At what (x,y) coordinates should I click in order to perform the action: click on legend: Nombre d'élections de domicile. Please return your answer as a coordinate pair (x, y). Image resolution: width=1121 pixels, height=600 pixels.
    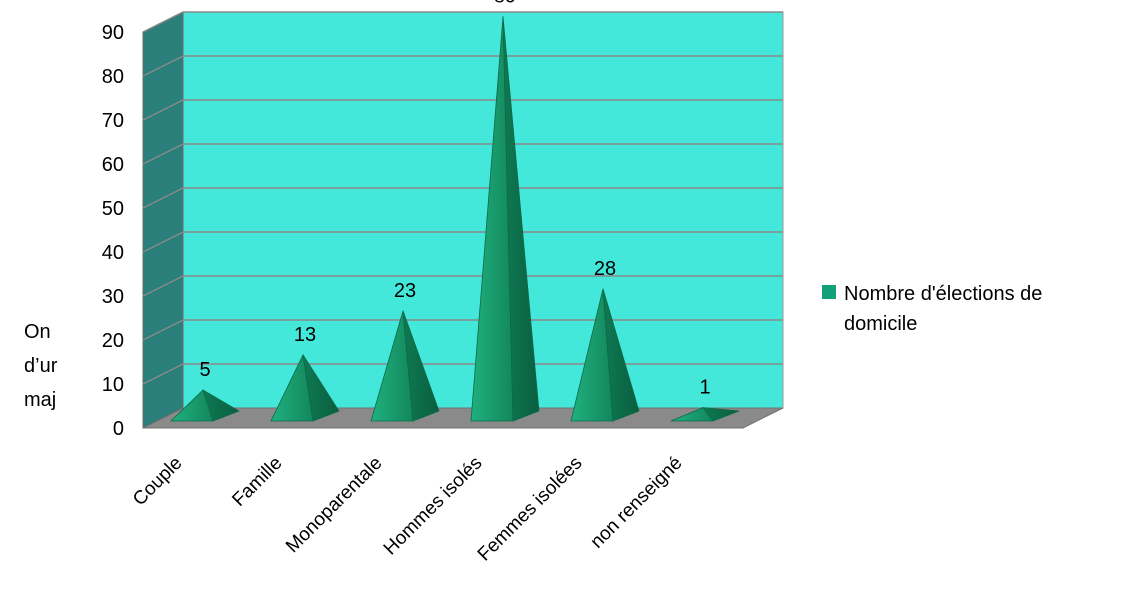
    Looking at the image, I should click on (932, 309).